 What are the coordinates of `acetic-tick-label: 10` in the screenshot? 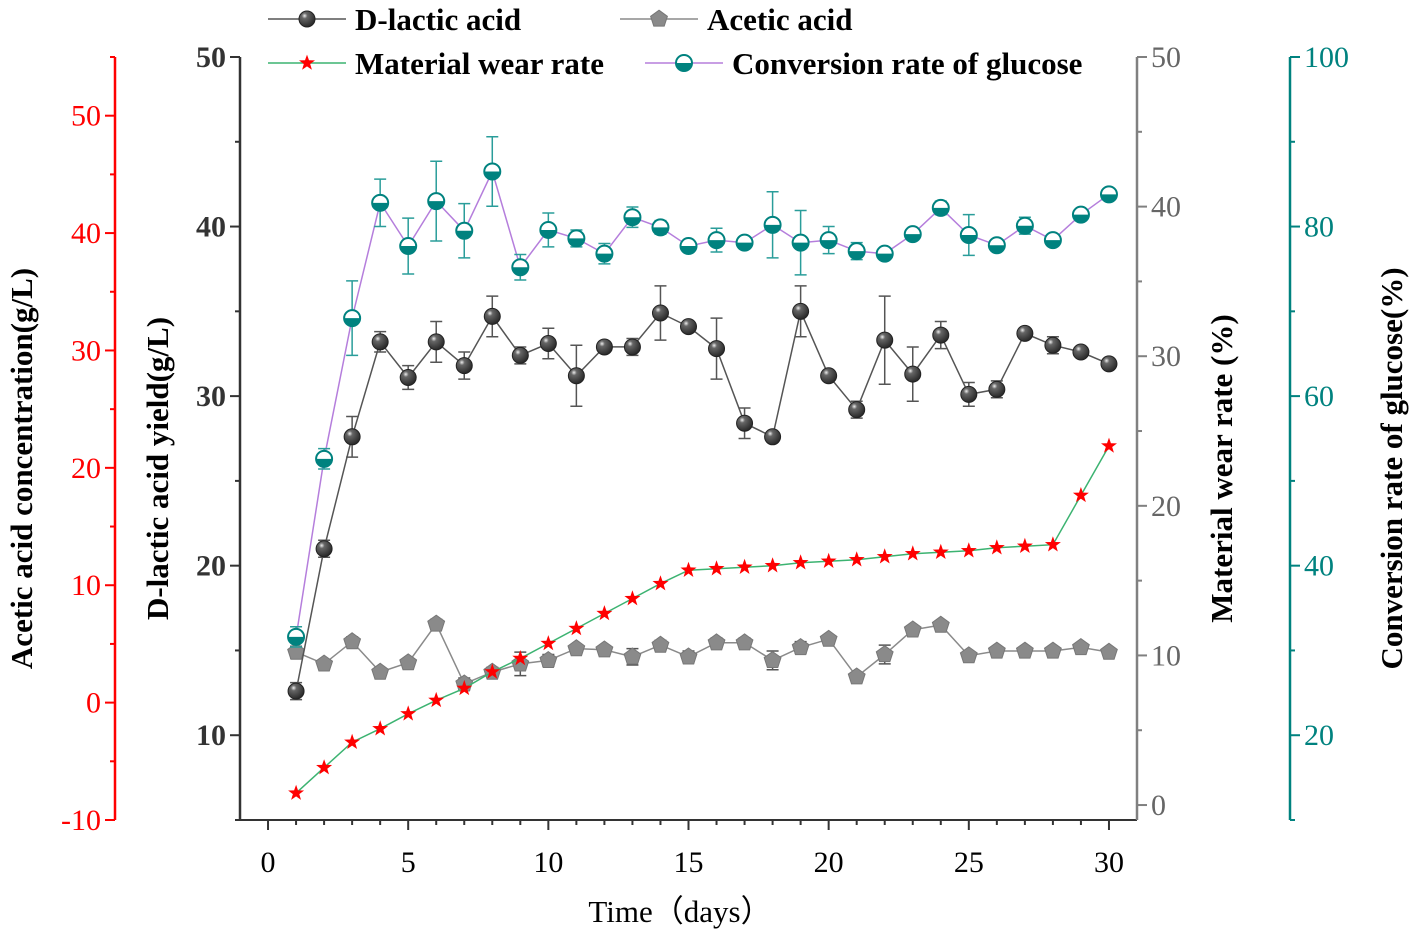 It's located at (86, 585).